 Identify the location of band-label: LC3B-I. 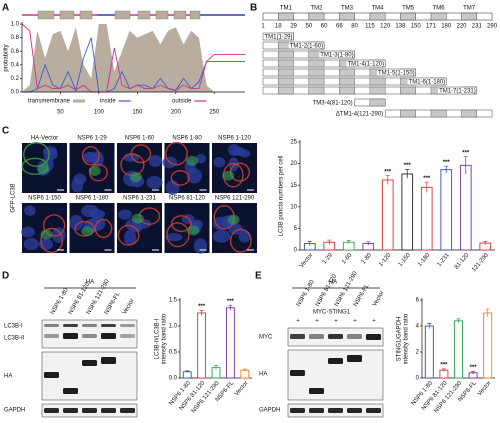
(13, 327).